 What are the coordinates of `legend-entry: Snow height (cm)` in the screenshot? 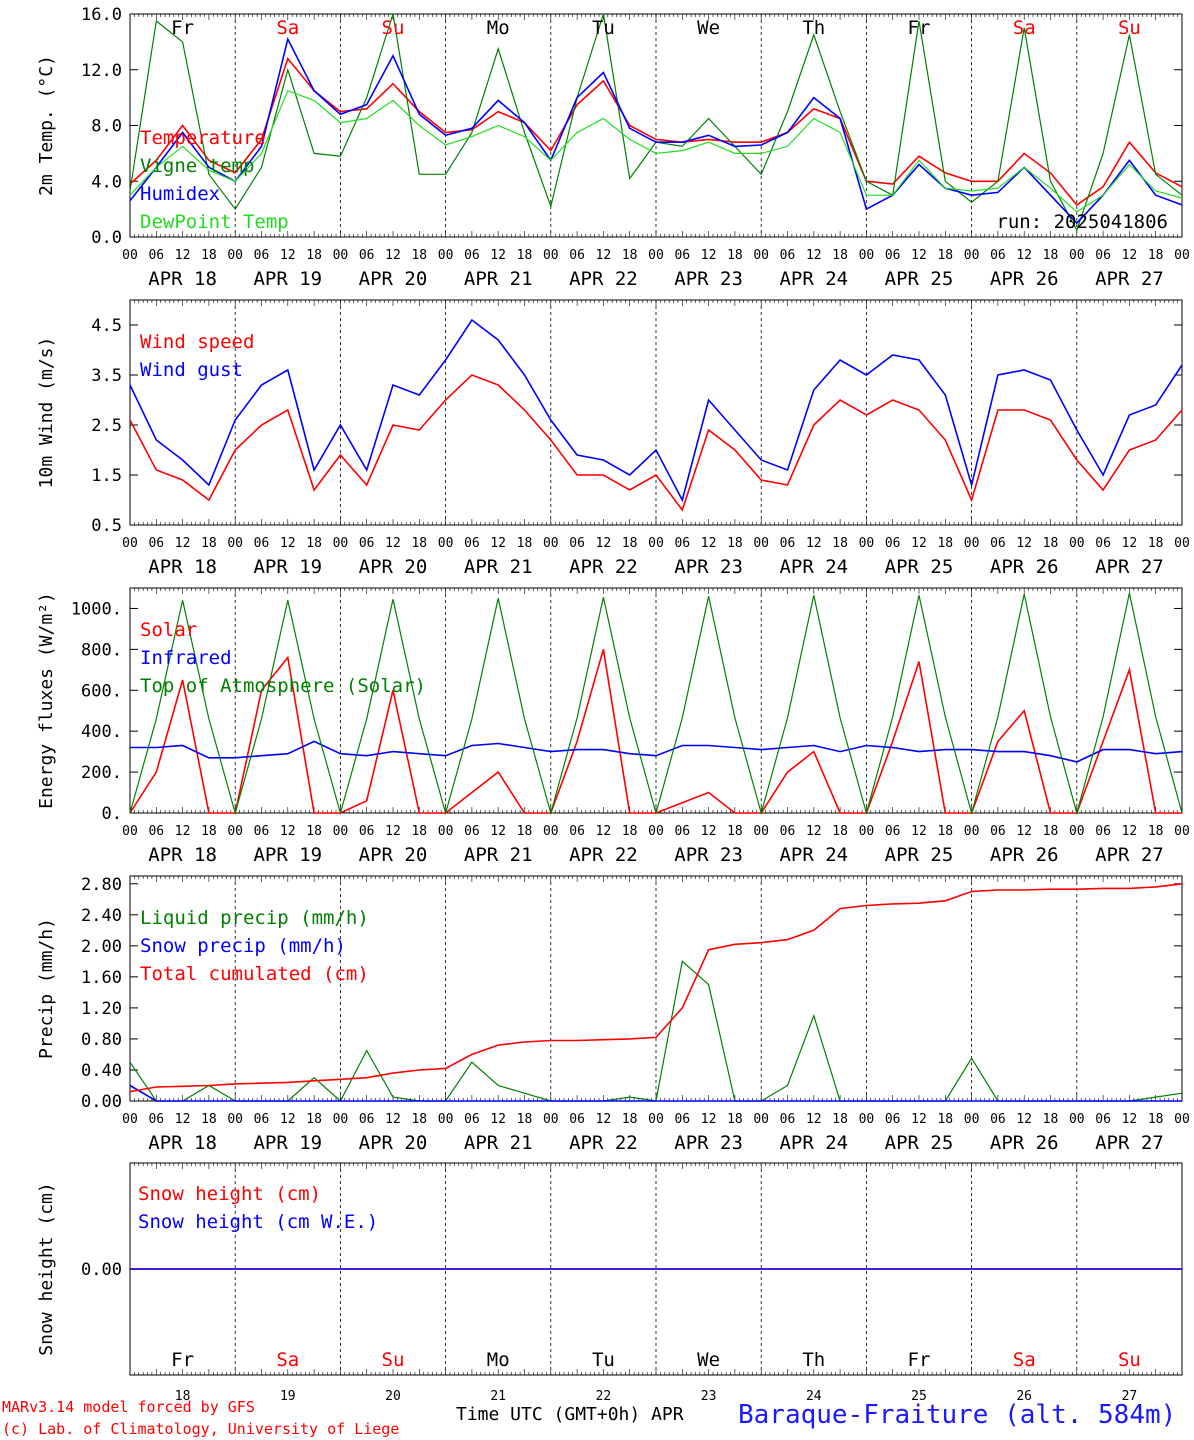 It's located at (229, 1194).